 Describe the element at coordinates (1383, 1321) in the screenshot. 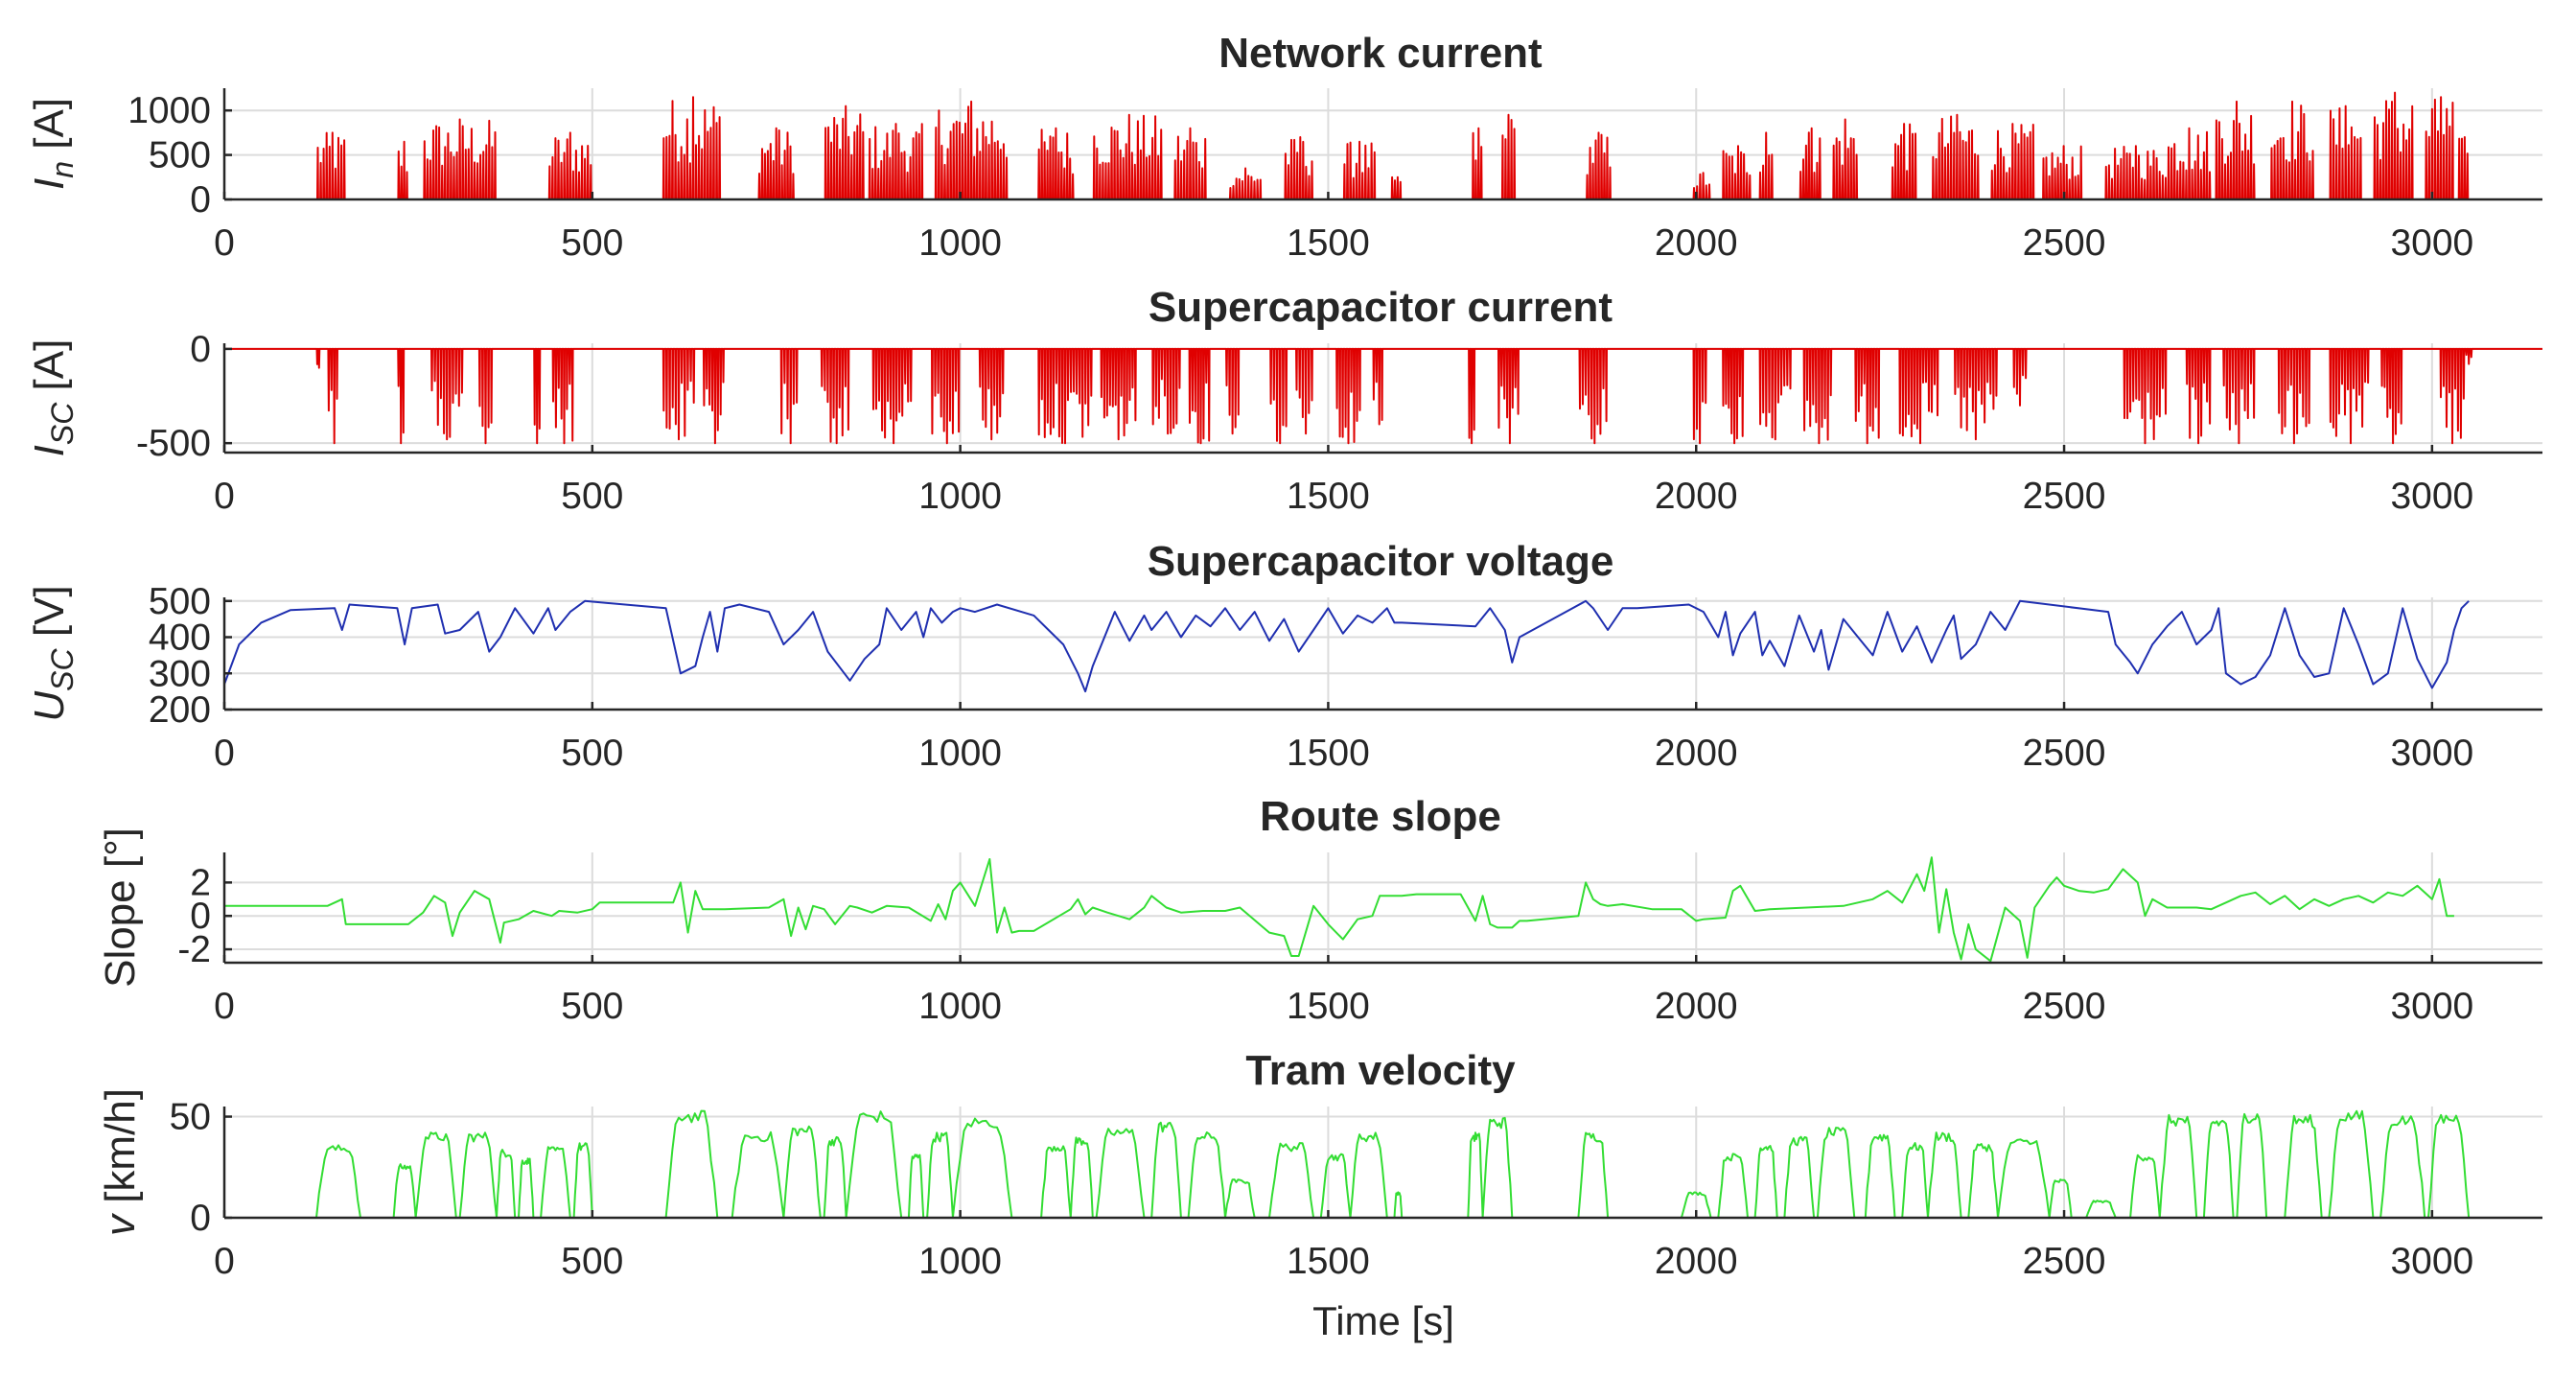

I see `x-axis-label: Time [s]` at that location.